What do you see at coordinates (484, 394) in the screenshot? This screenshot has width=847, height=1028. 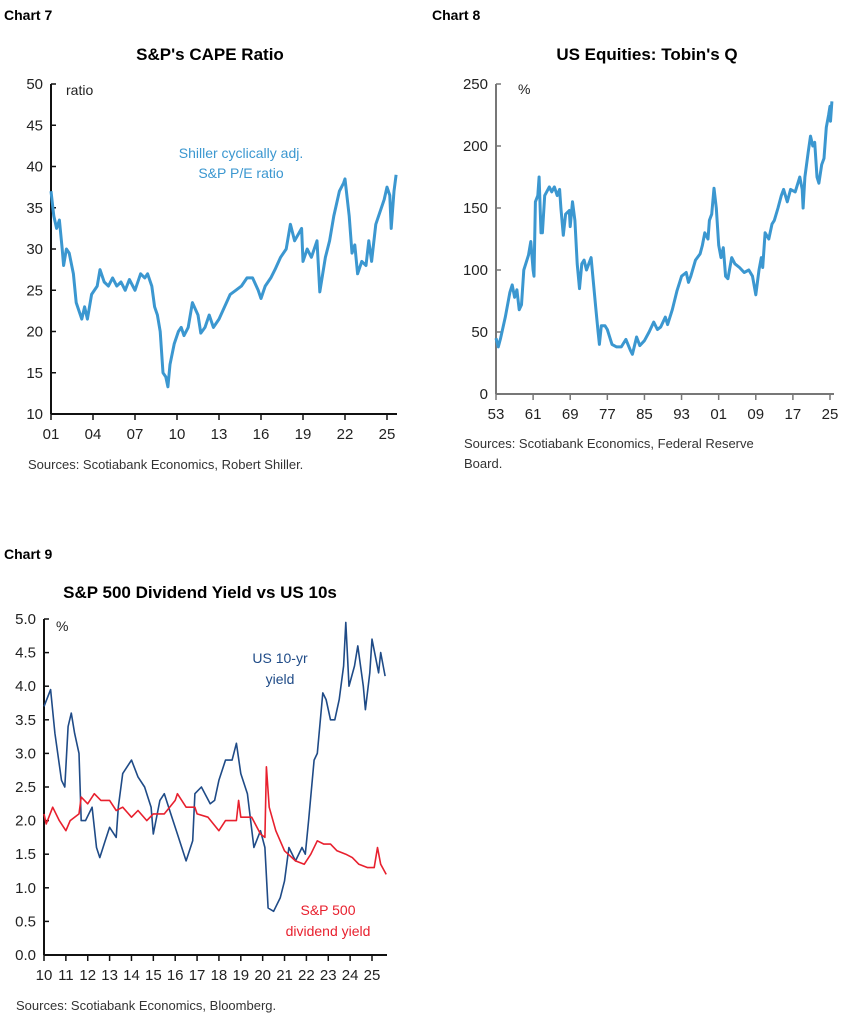 I see `y-tick-label: 0` at bounding box center [484, 394].